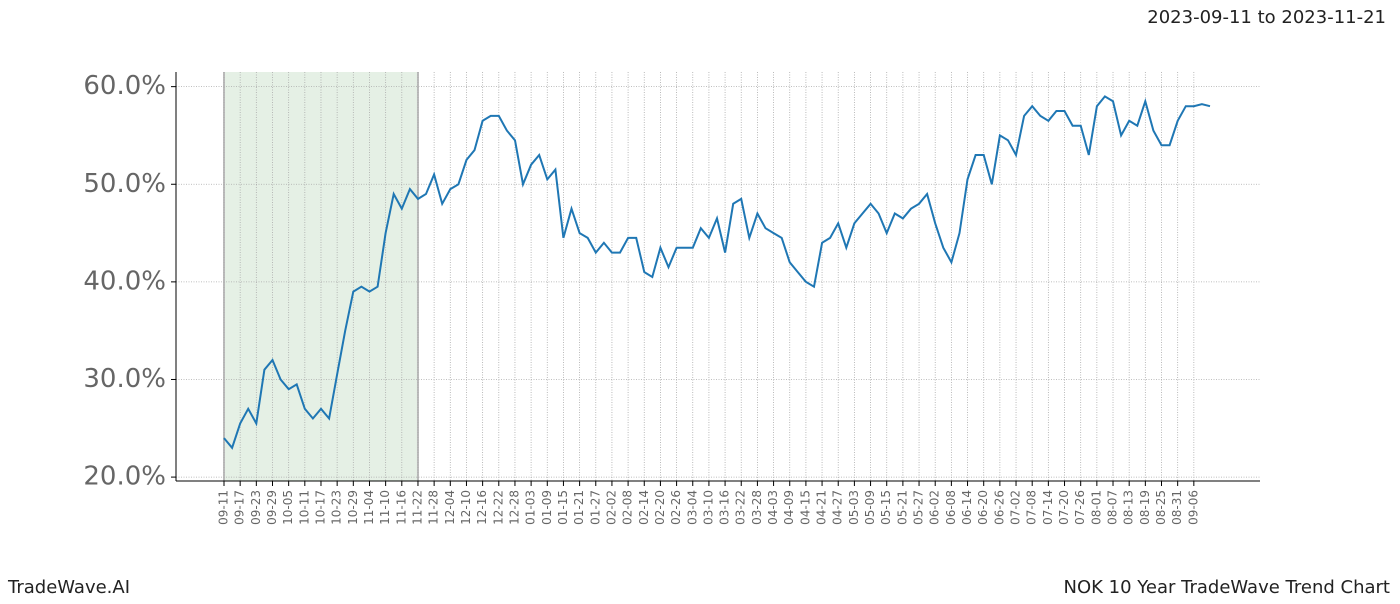  I want to click on x-tick-label: 06-02, so click(935, 507).